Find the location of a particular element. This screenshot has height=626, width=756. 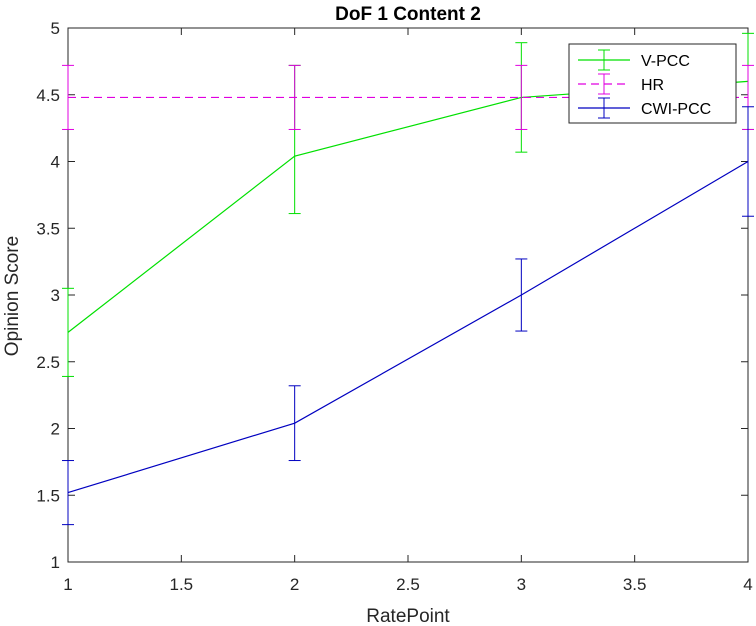

legend-item-cwi-pcc: CWI-PCC is located at coordinates (644, 108).